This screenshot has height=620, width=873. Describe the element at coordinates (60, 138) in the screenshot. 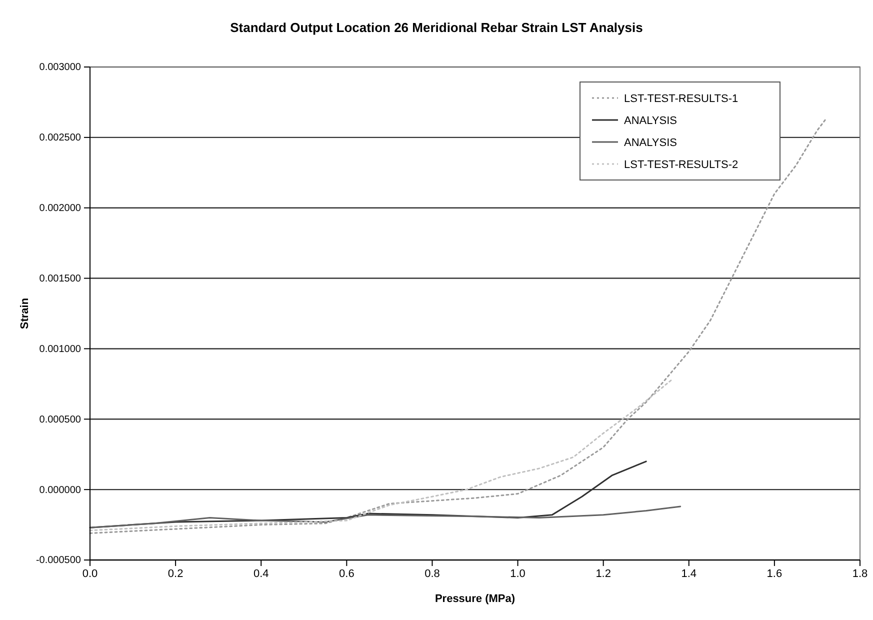

I see `y-tick-label: 0.002500` at that location.